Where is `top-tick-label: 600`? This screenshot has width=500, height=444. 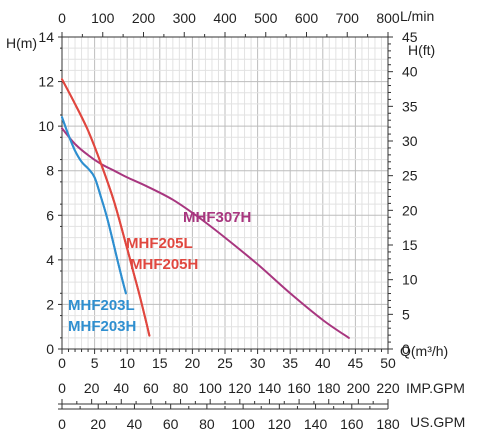 top-tick-label: 600 is located at coordinates (307, 18).